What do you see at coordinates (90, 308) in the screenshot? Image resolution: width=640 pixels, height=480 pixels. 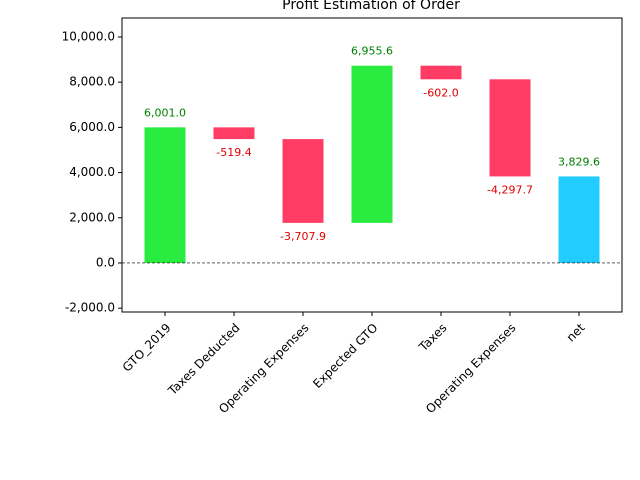 I see `y-tick-label: -2,000.0` at bounding box center [90, 308].